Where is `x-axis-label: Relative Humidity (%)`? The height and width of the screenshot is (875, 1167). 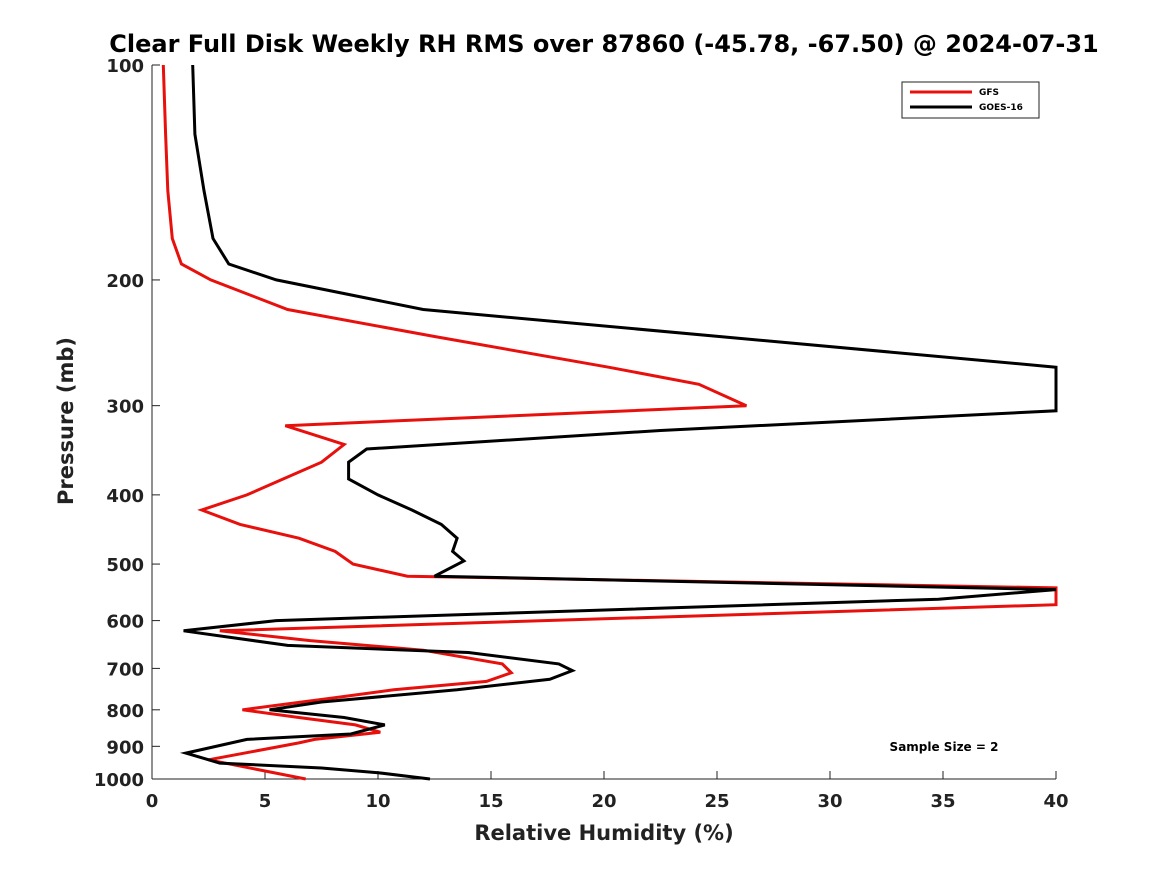
x-axis-label: Relative Humidity (%) is located at coordinates (603, 833).